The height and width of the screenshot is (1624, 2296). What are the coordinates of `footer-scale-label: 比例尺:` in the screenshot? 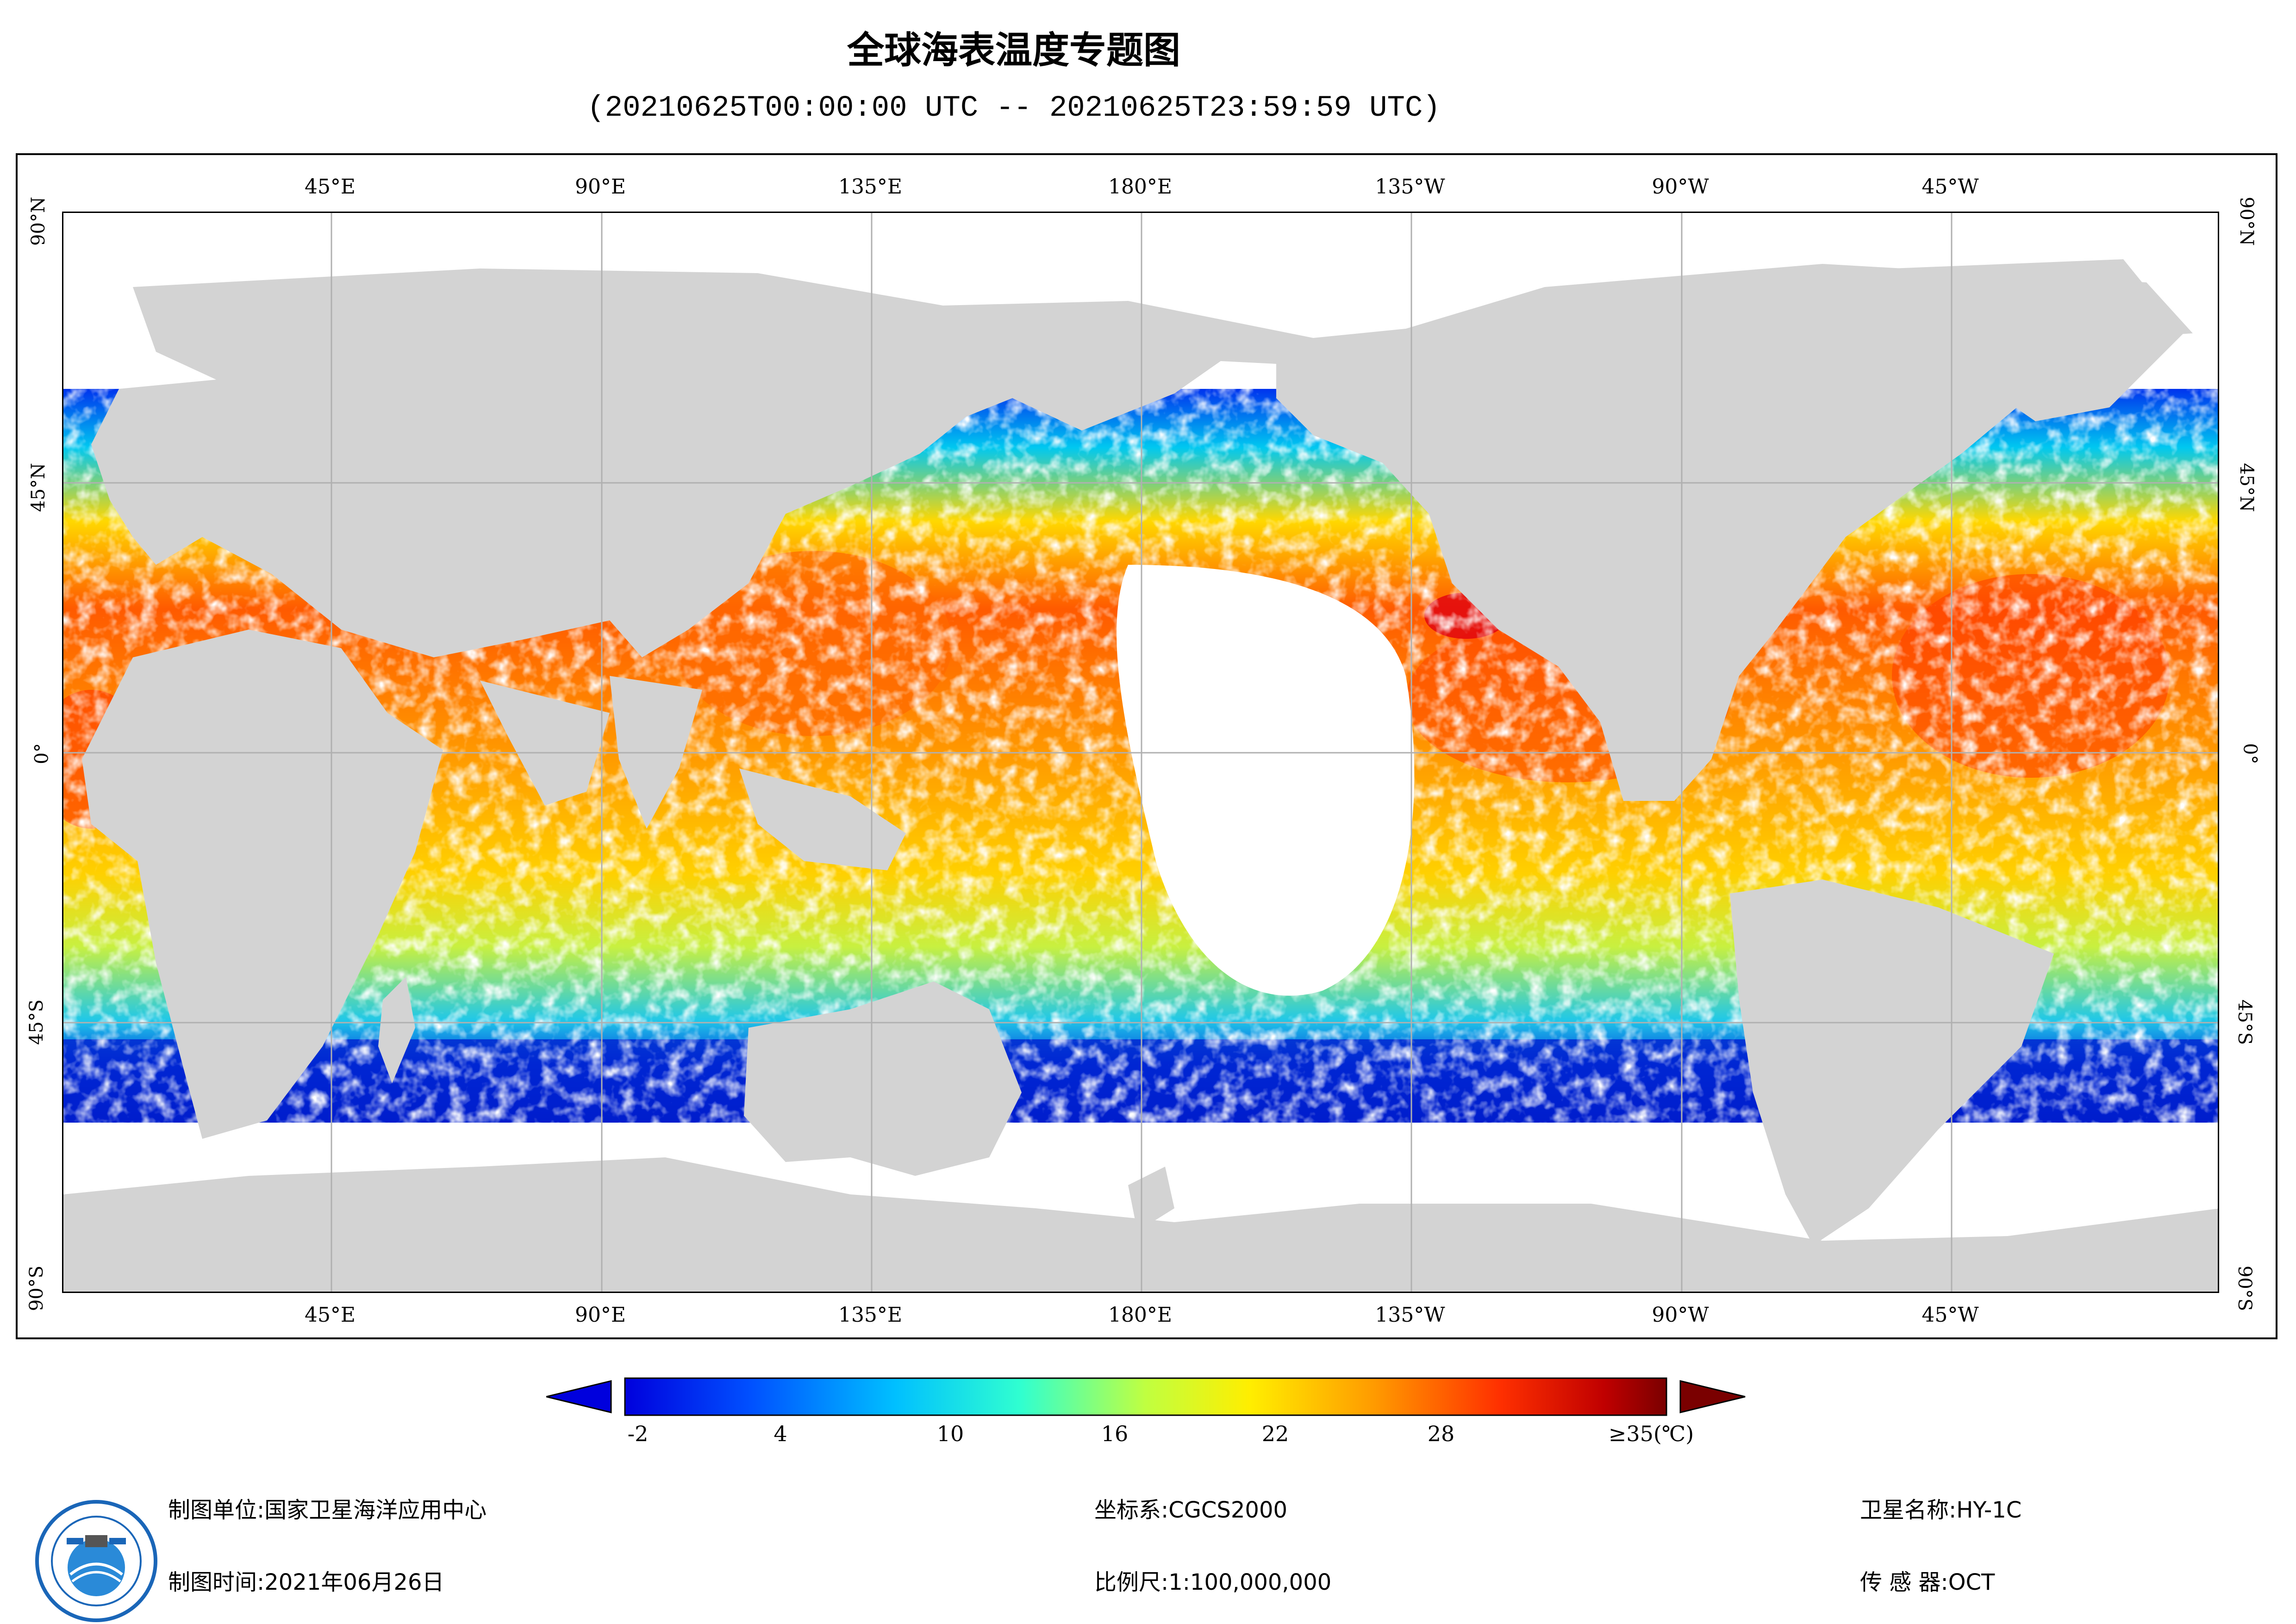 It's located at (1131, 1582).